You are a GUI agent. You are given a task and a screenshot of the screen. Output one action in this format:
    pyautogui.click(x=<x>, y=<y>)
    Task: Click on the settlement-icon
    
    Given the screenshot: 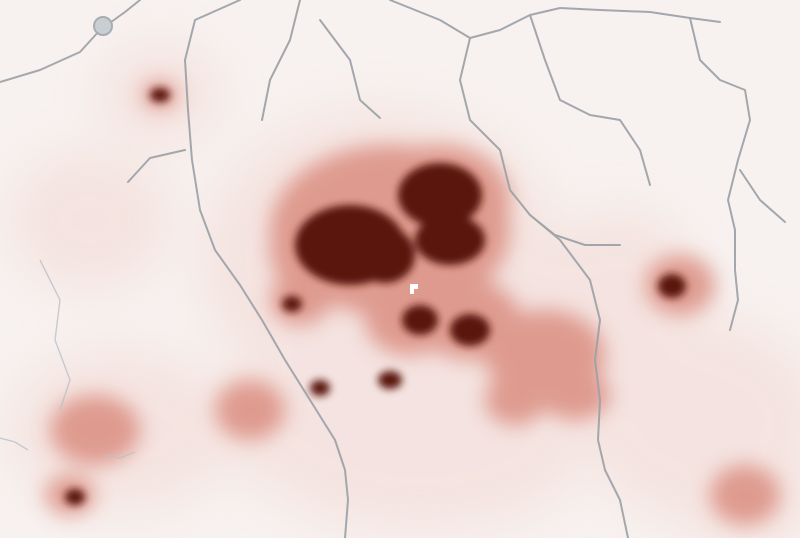 What is the action you would take?
    pyautogui.click(x=103, y=26)
    